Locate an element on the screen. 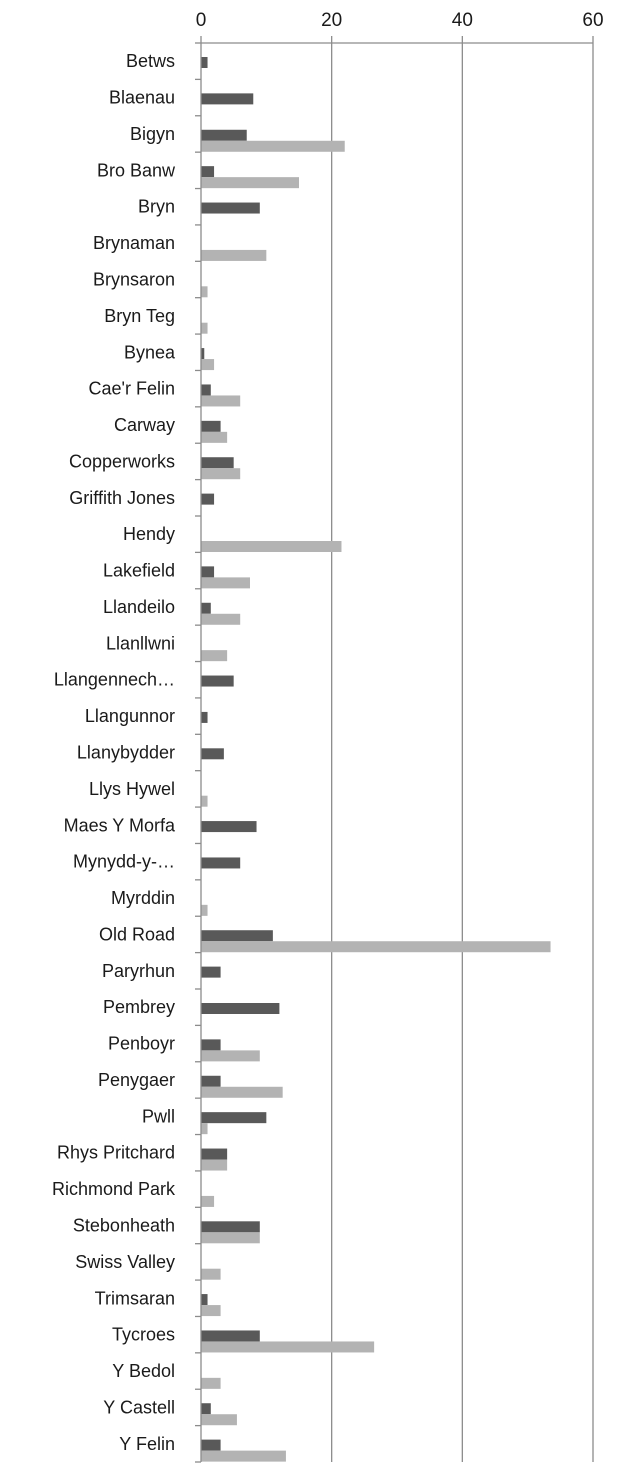 The width and height of the screenshot is (620, 1469). category-label: Betws is located at coordinates (150, 61).